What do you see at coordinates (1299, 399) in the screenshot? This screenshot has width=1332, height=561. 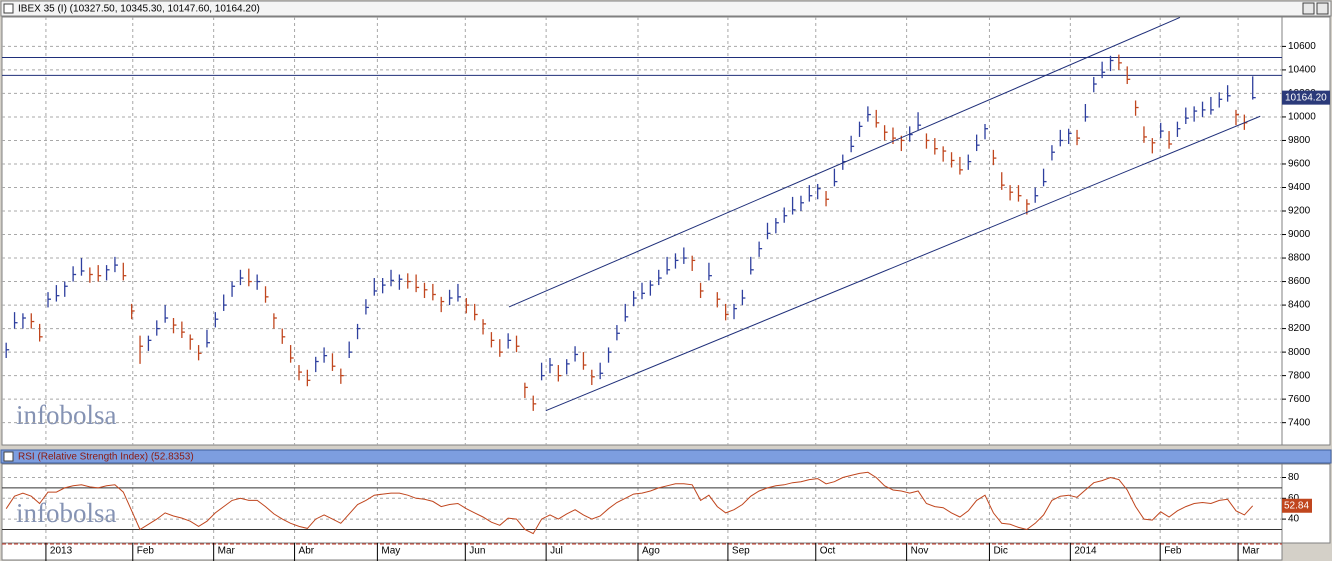 I see `y-tick-label: 7600` at bounding box center [1299, 399].